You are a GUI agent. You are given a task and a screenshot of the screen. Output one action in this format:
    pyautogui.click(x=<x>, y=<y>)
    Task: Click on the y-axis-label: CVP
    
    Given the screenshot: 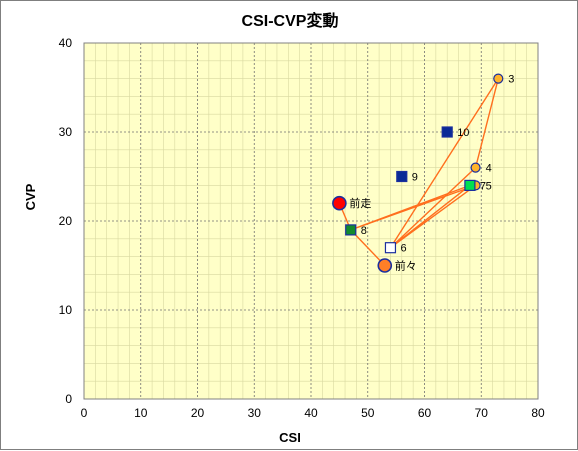 What is the action you would take?
    pyautogui.click(x=30, y=196)
    